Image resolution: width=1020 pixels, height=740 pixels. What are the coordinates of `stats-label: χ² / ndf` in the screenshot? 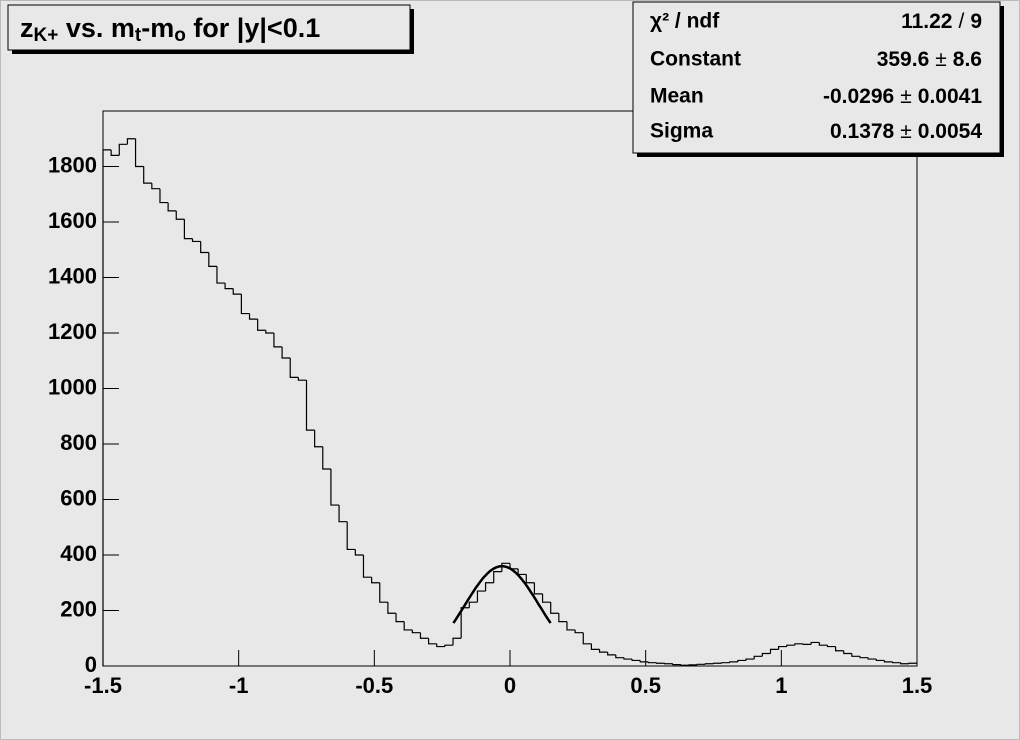 It's located at (685, 21).